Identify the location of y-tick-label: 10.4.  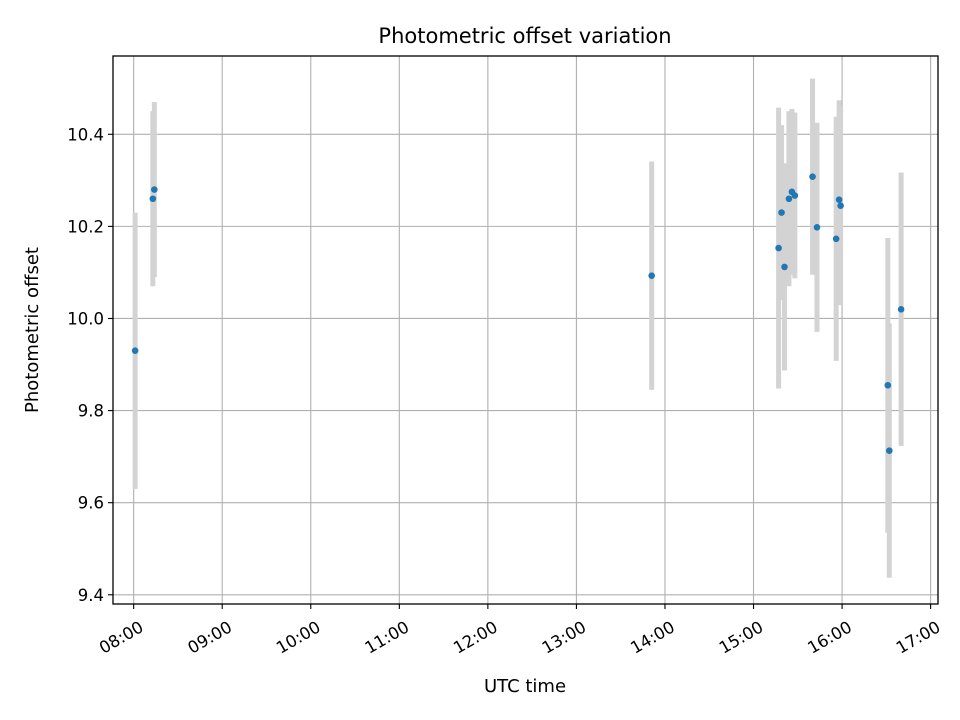
(85, 134).